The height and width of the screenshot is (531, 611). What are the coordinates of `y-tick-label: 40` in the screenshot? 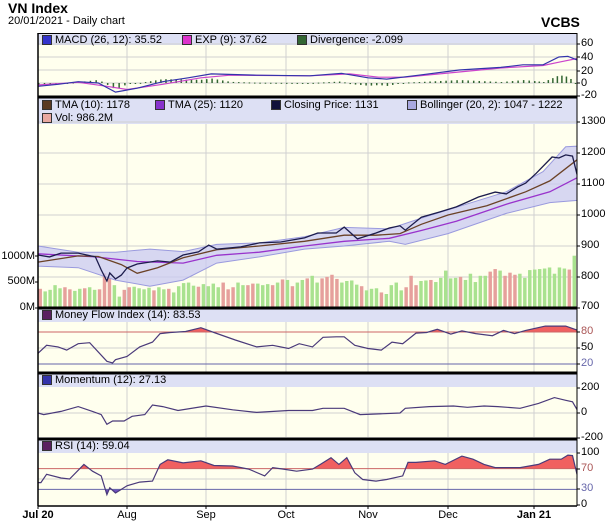 It's located at (587, 57).